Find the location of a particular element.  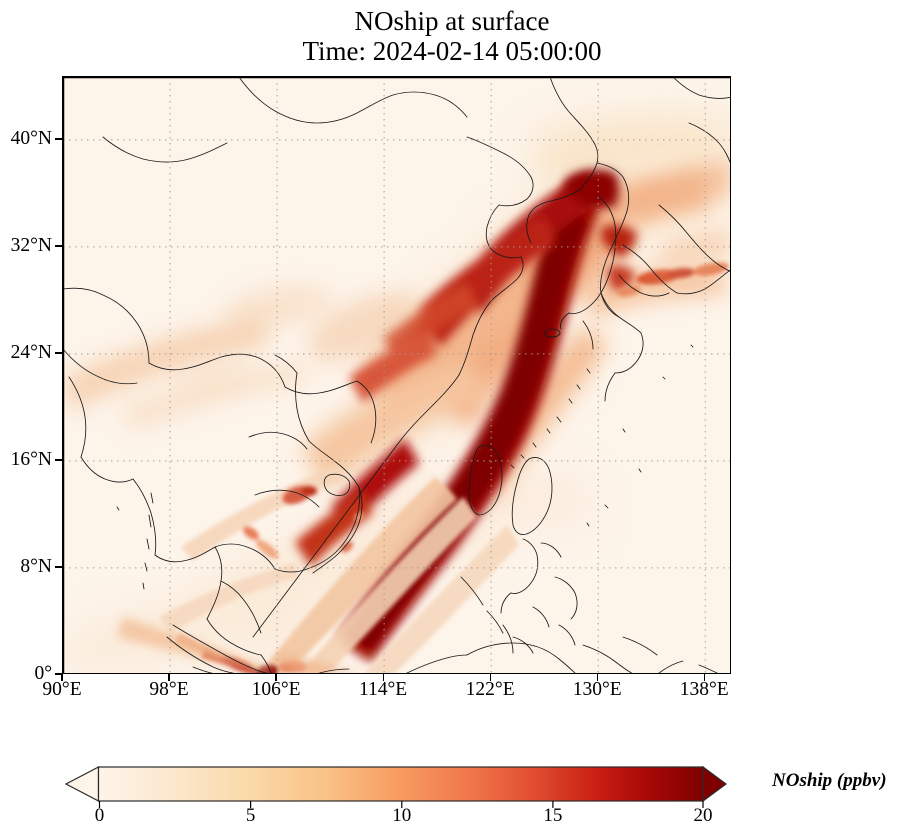

colorbar-label: NOship (ppbv) is located at coordinates (829, 780).